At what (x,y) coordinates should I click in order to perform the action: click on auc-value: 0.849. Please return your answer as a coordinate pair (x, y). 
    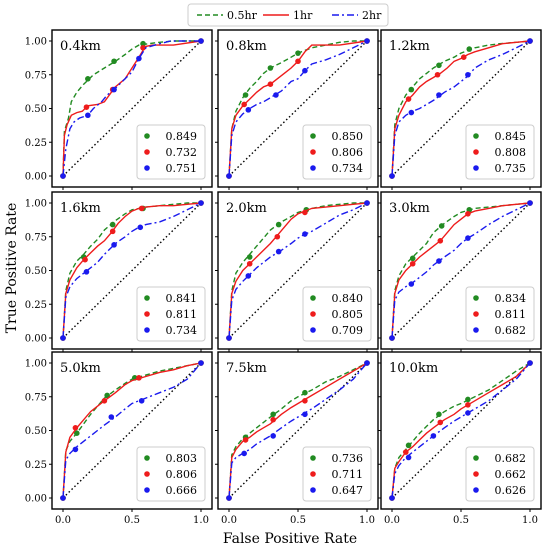
    Looking at the image, I should click on (182, 136).